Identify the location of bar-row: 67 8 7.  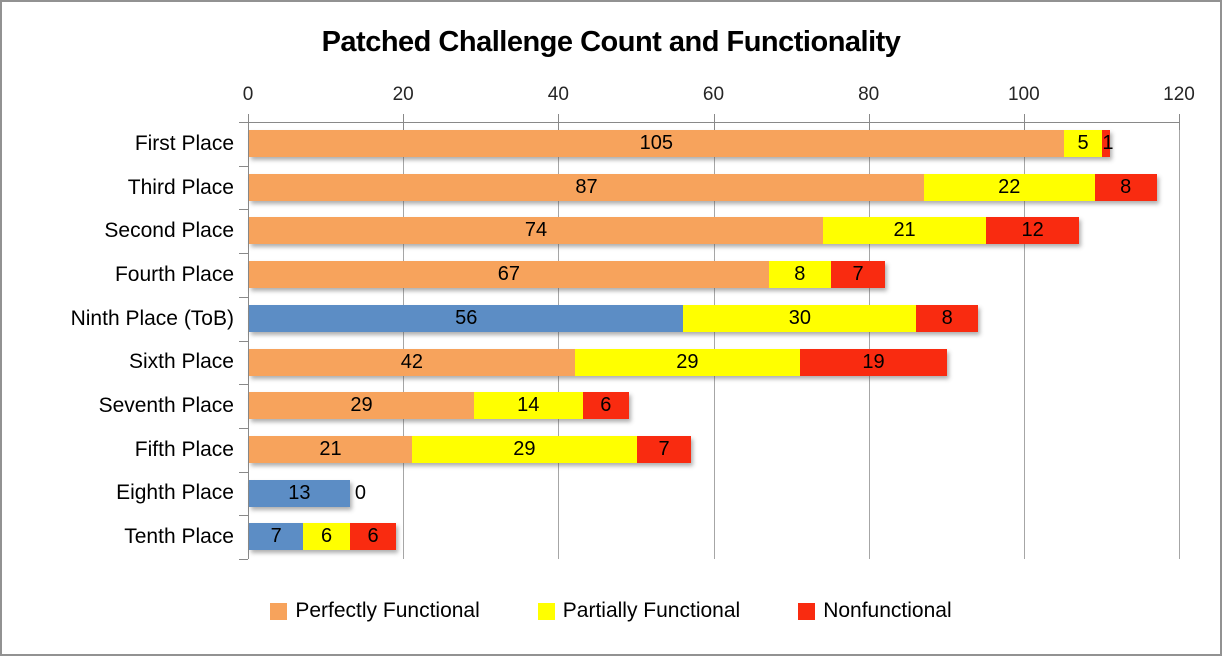
(567, 275).